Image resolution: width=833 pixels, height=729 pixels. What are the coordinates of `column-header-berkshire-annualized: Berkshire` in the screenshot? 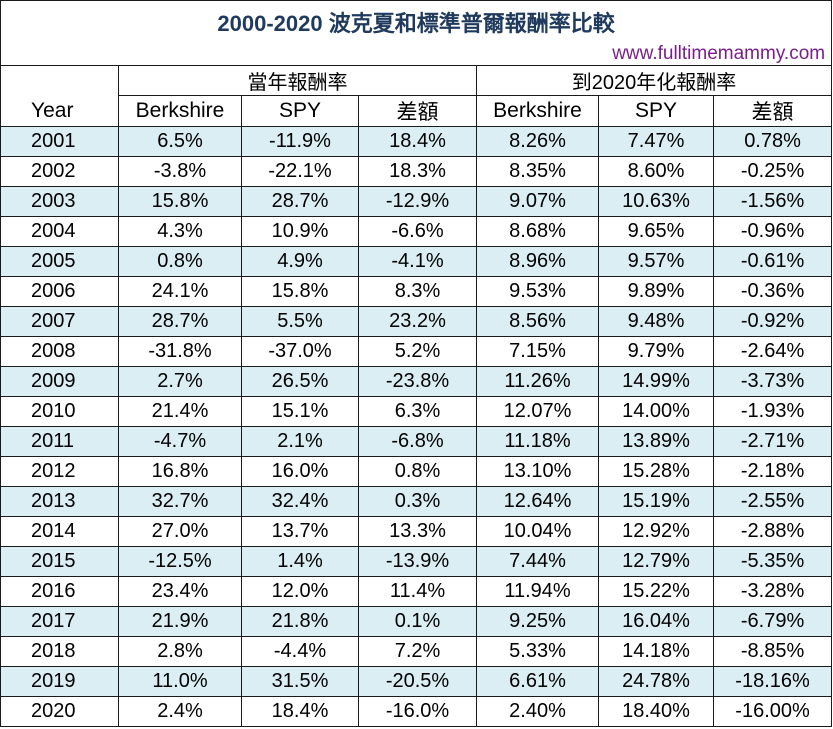 It's located at (537, 111).